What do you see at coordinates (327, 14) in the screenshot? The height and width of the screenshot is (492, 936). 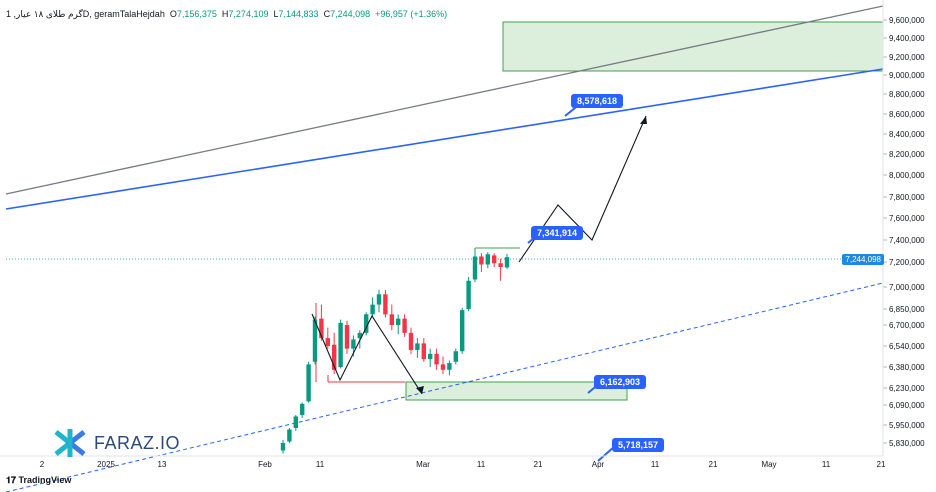 I see `close-label: C` at bounding box center [327, 14].